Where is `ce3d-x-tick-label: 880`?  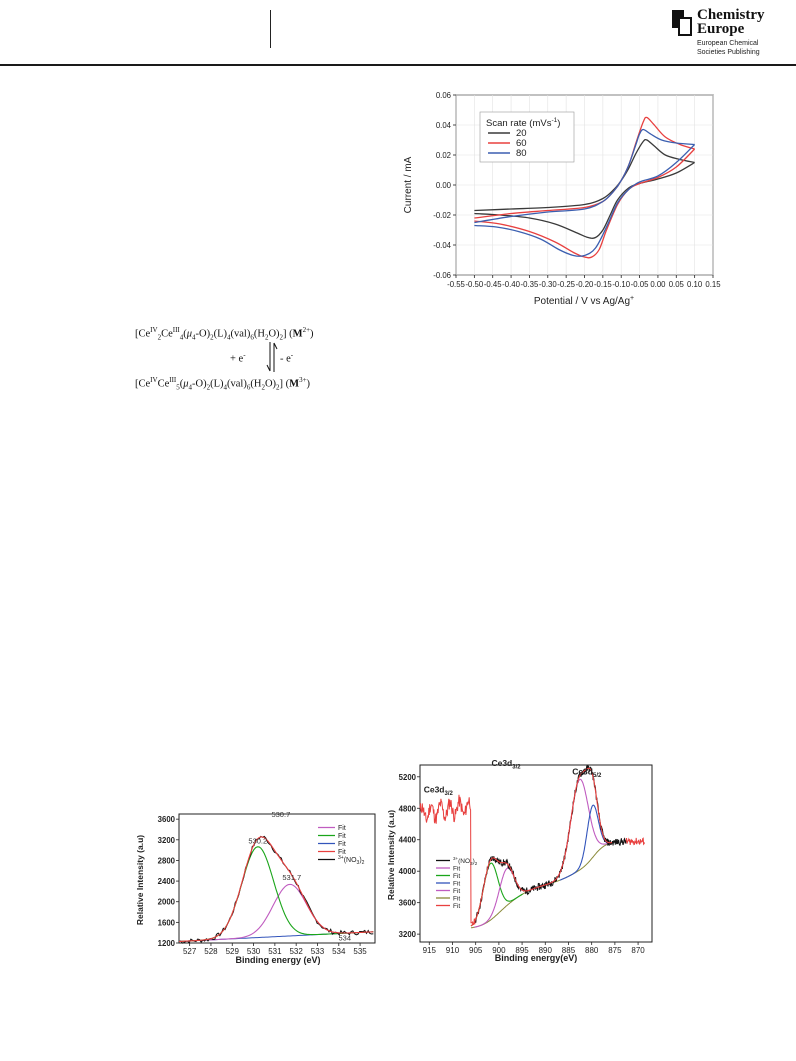 ce3d-x-tick-label: 880 is located at coordinates (592, 950).